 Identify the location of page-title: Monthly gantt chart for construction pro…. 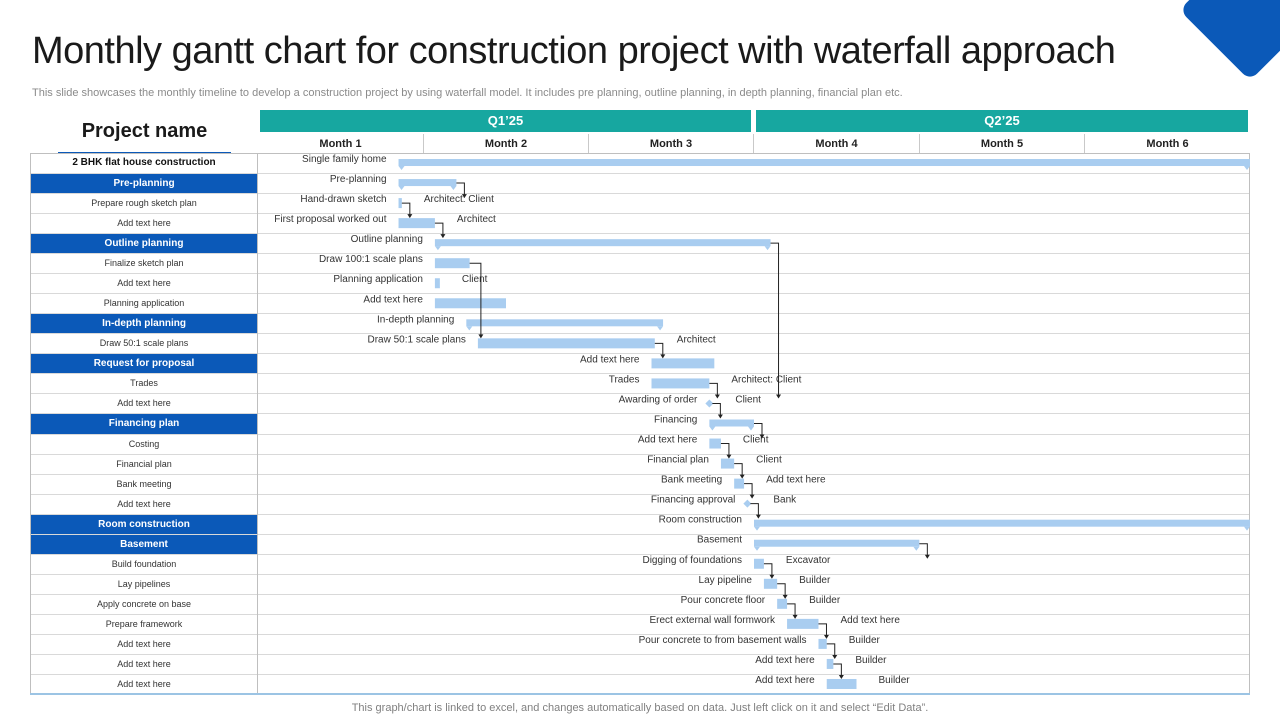
(574, 51).